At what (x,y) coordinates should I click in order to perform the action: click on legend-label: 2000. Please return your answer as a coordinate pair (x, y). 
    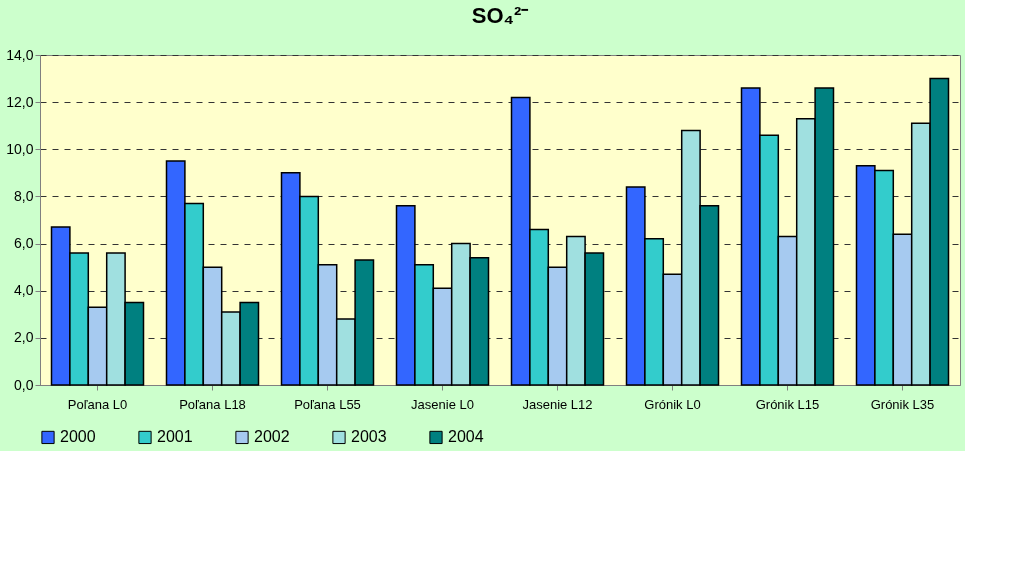
    Looking at the image, I should click on (78, 437).